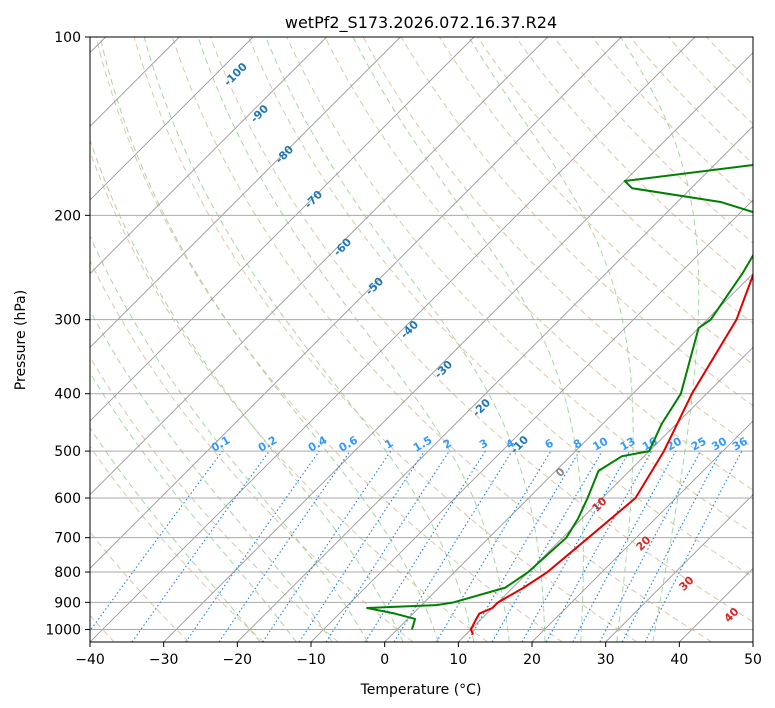  I want to click on x-tick-label: 0, so click(384, 660).